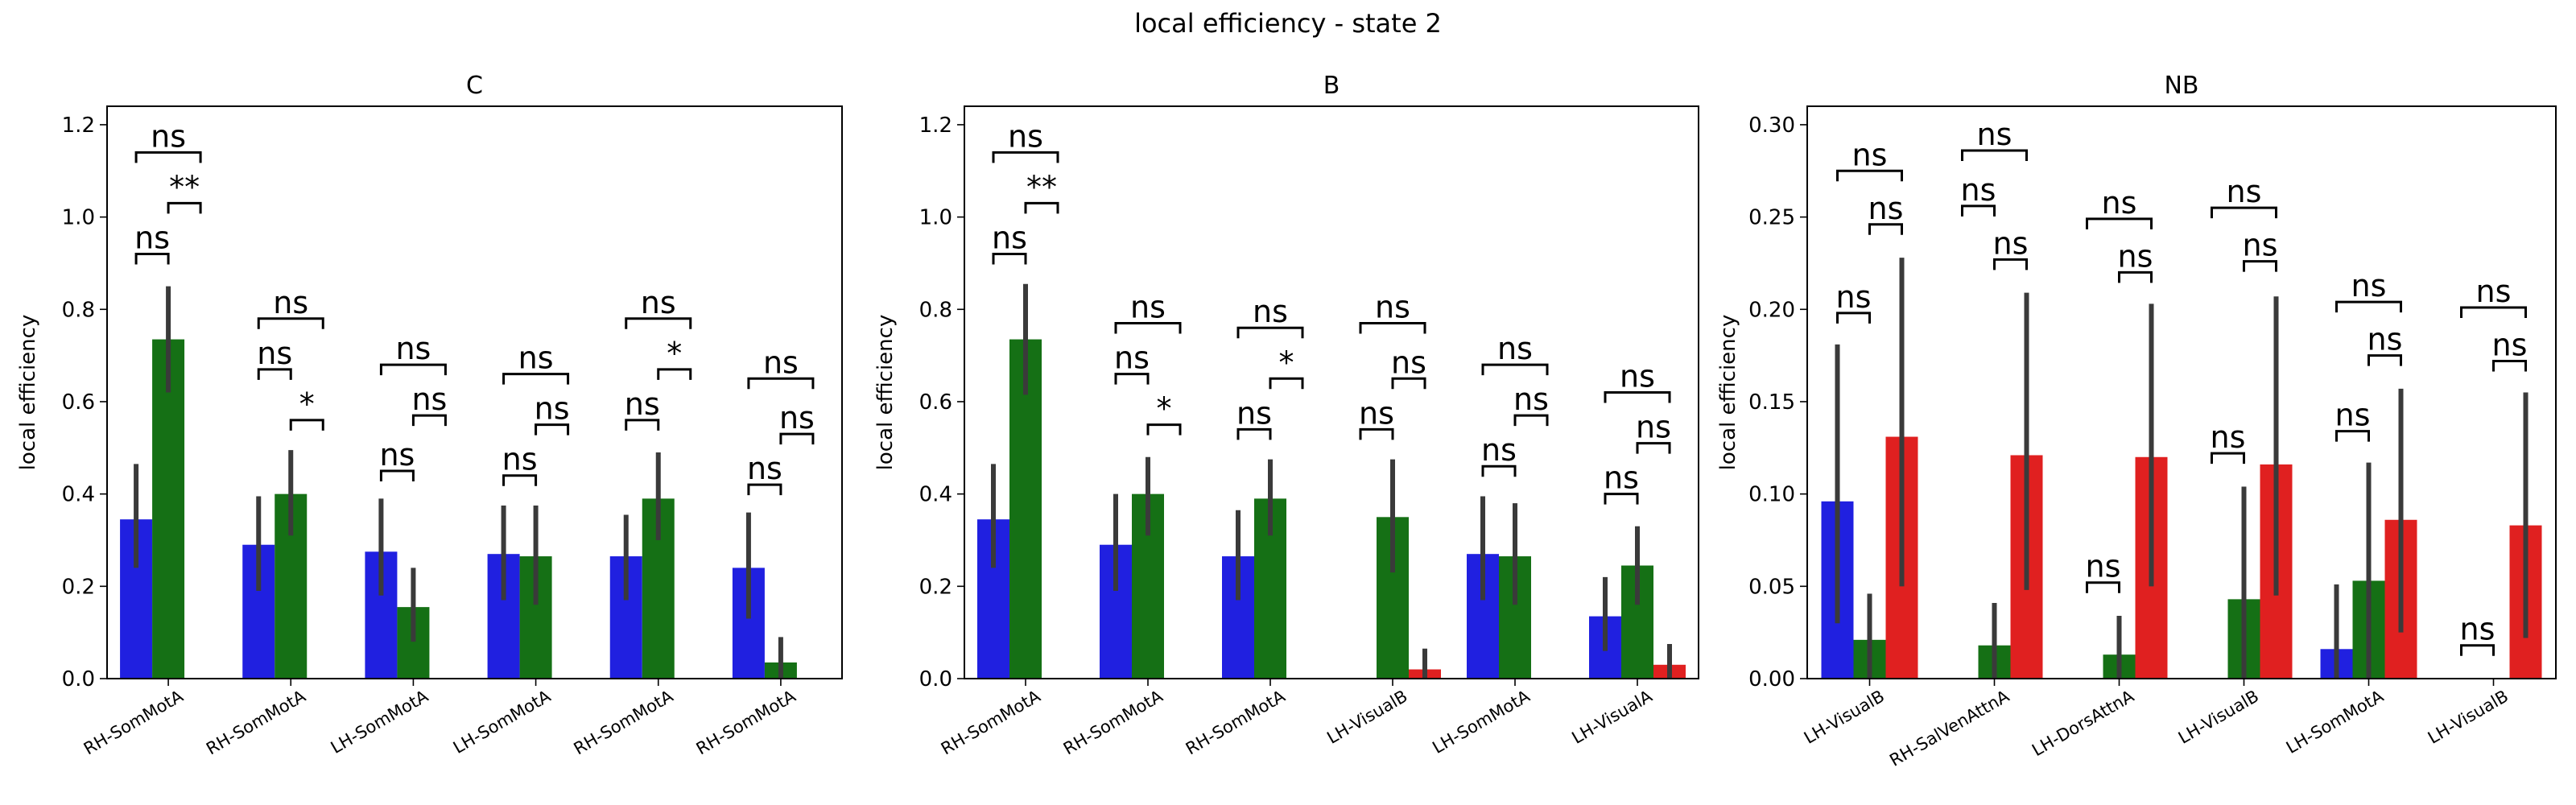 The height and width of the screenshot is (805, 2576). I want to click on panel-title: NB, so click(2181, 86).